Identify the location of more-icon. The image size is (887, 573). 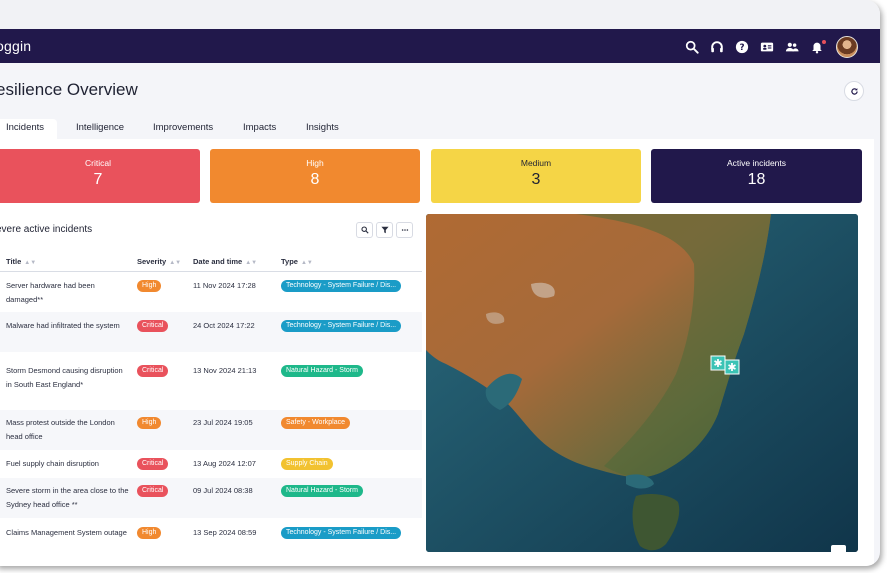
(404, 230).